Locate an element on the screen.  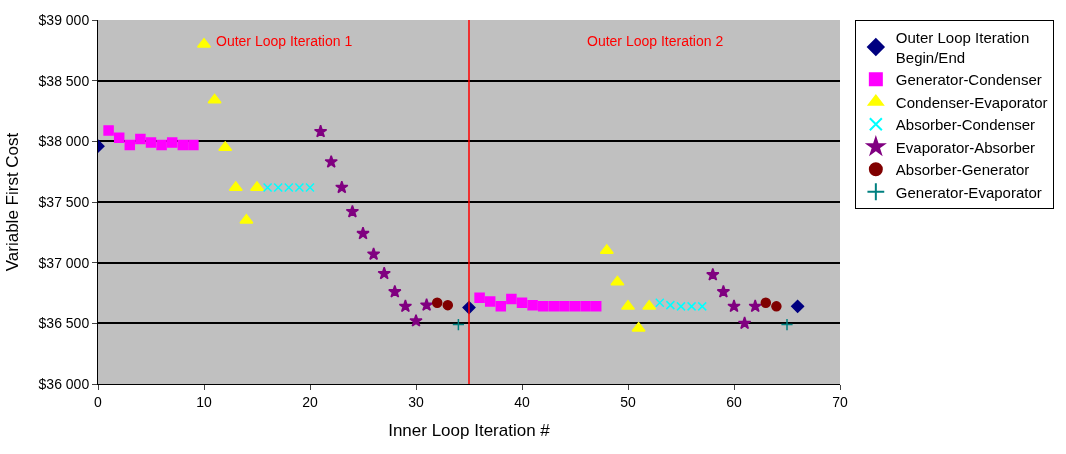
x-tick-label: 50 is located at coordinates (628, 401).